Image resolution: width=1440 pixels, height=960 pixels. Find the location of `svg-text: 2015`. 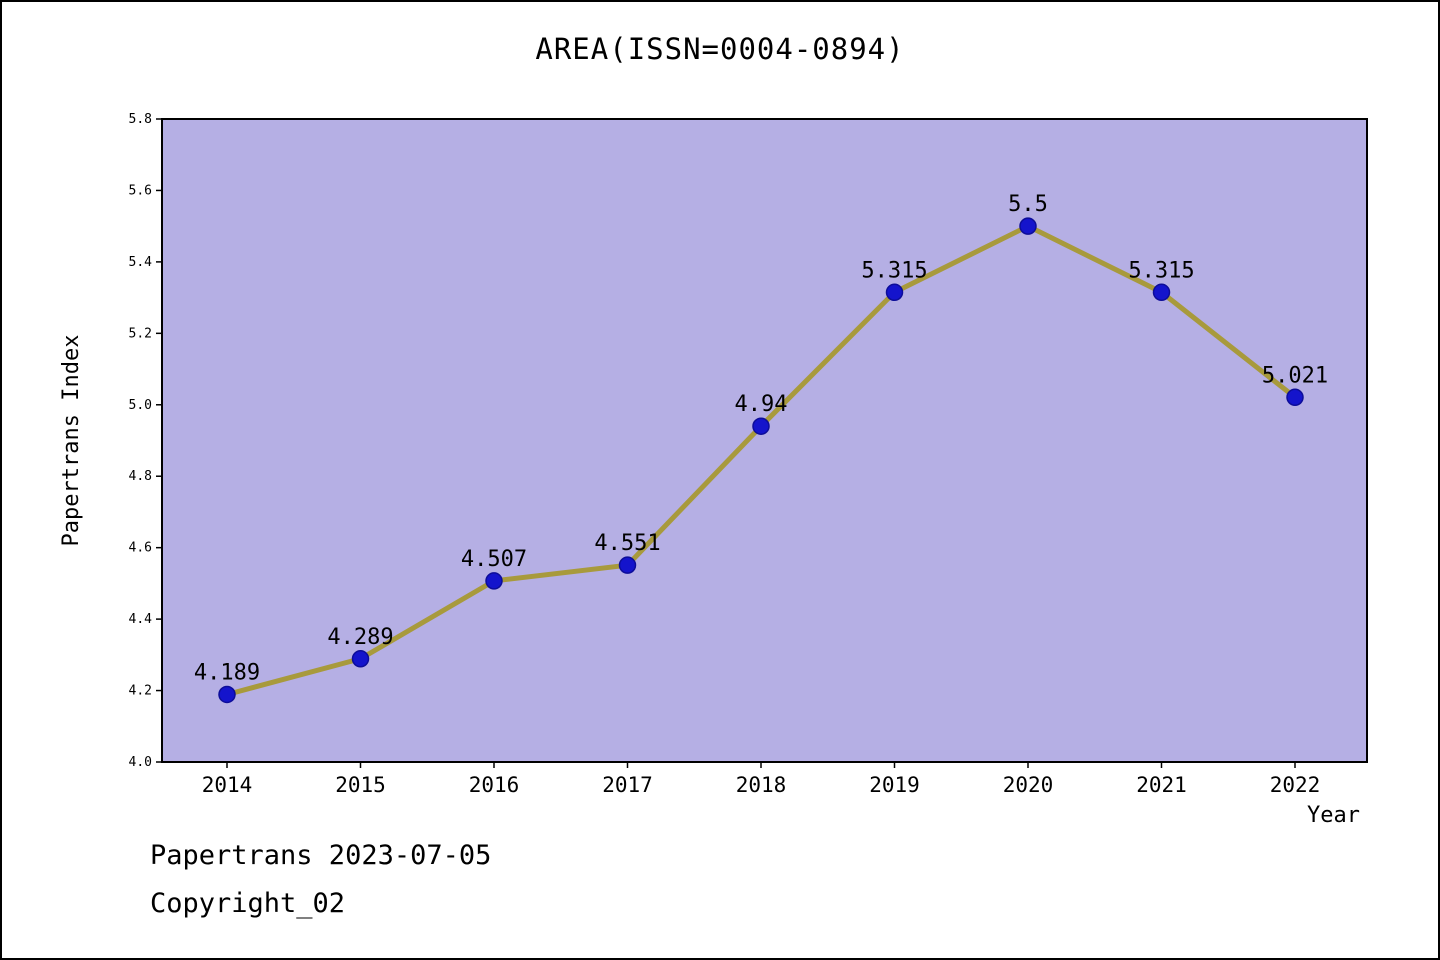

svg-text: 2015 is located at coordinates (360, 785).